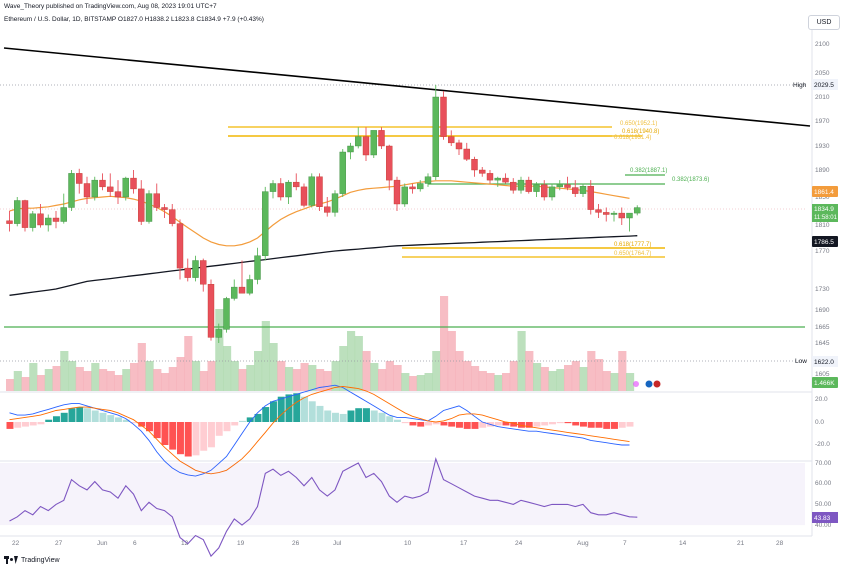  Describe the element at coordinates (823, 504) in the screenshot. I see `rsi-tick-label: 50.00` at that location.